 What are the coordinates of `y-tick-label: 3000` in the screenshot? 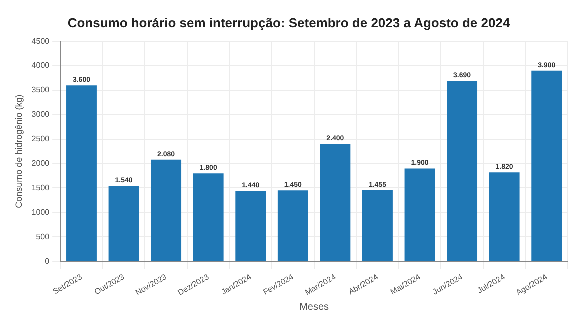 It's located at (41, 115).